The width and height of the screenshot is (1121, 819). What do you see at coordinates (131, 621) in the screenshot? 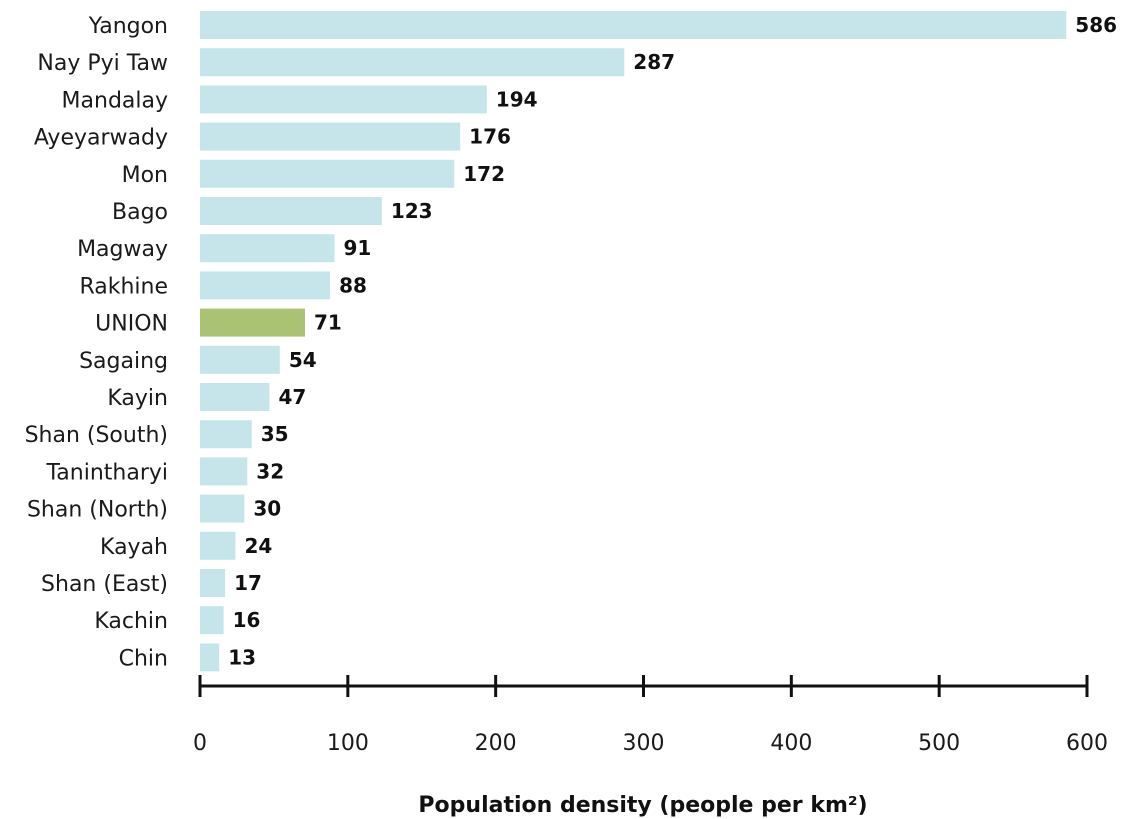
I see `category-label-kachin: Kachin` at bounding box center [131, 621].